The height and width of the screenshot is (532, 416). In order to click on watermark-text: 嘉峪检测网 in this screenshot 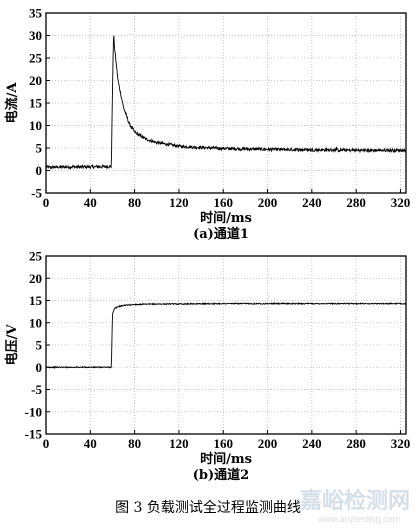, I will do `click(355, 501)`.